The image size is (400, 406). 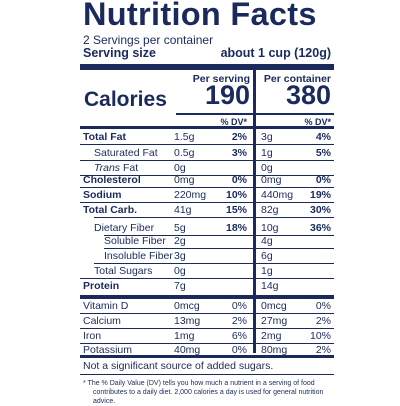 What do you see at coordinates (274, 350) in the screenshot?
I see `amount-per-container: 80mg` at bounding box center [274, 350].